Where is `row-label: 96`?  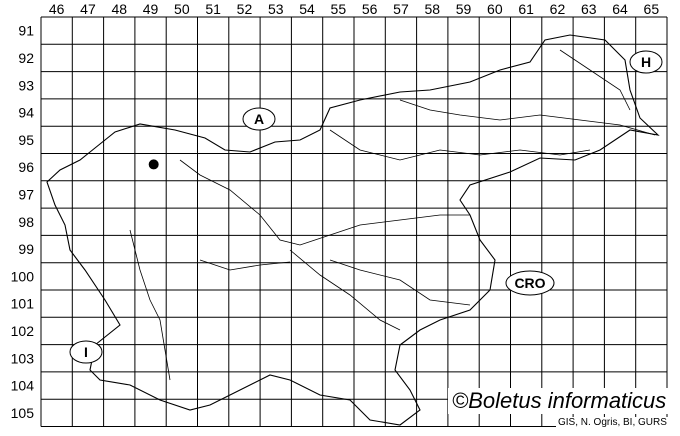
row-label: 96 is located at coordinates (26, 167).